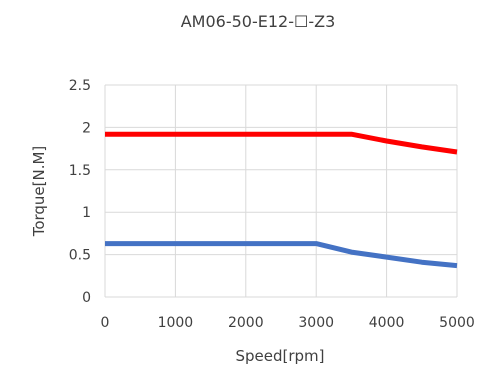 Image resolution: width=502 pixels, height=372 pixels. What do you see at coordinates (176, 323) in the screenshot?
I see `x-tick-label: 1000` at bounding box center [176, 323].